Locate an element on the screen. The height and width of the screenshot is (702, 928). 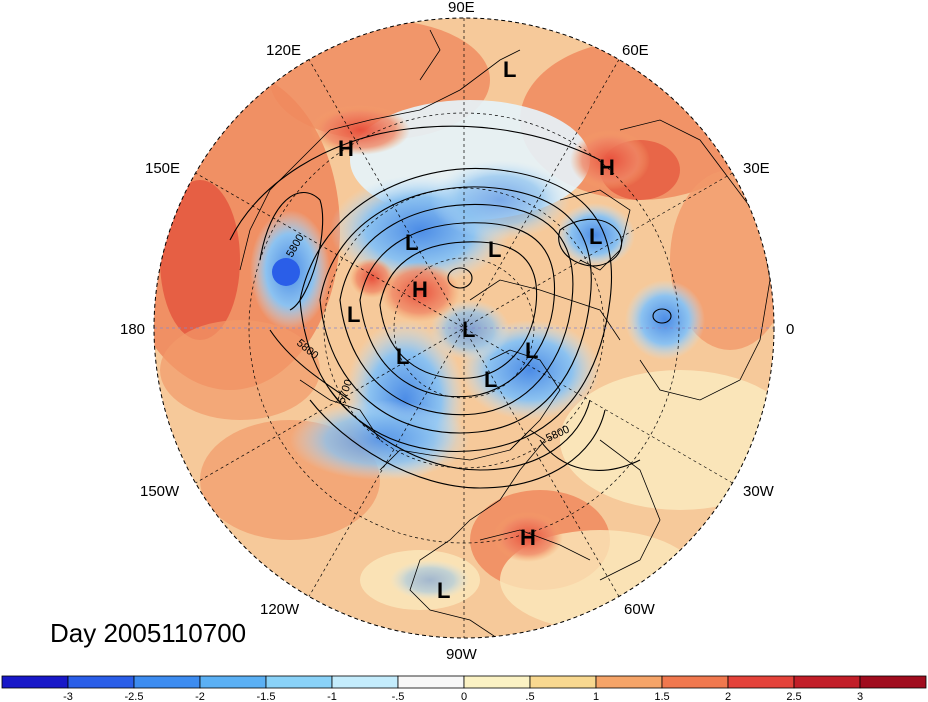
colorbar-tick-label: -2 is located at coordinates (200, 696).